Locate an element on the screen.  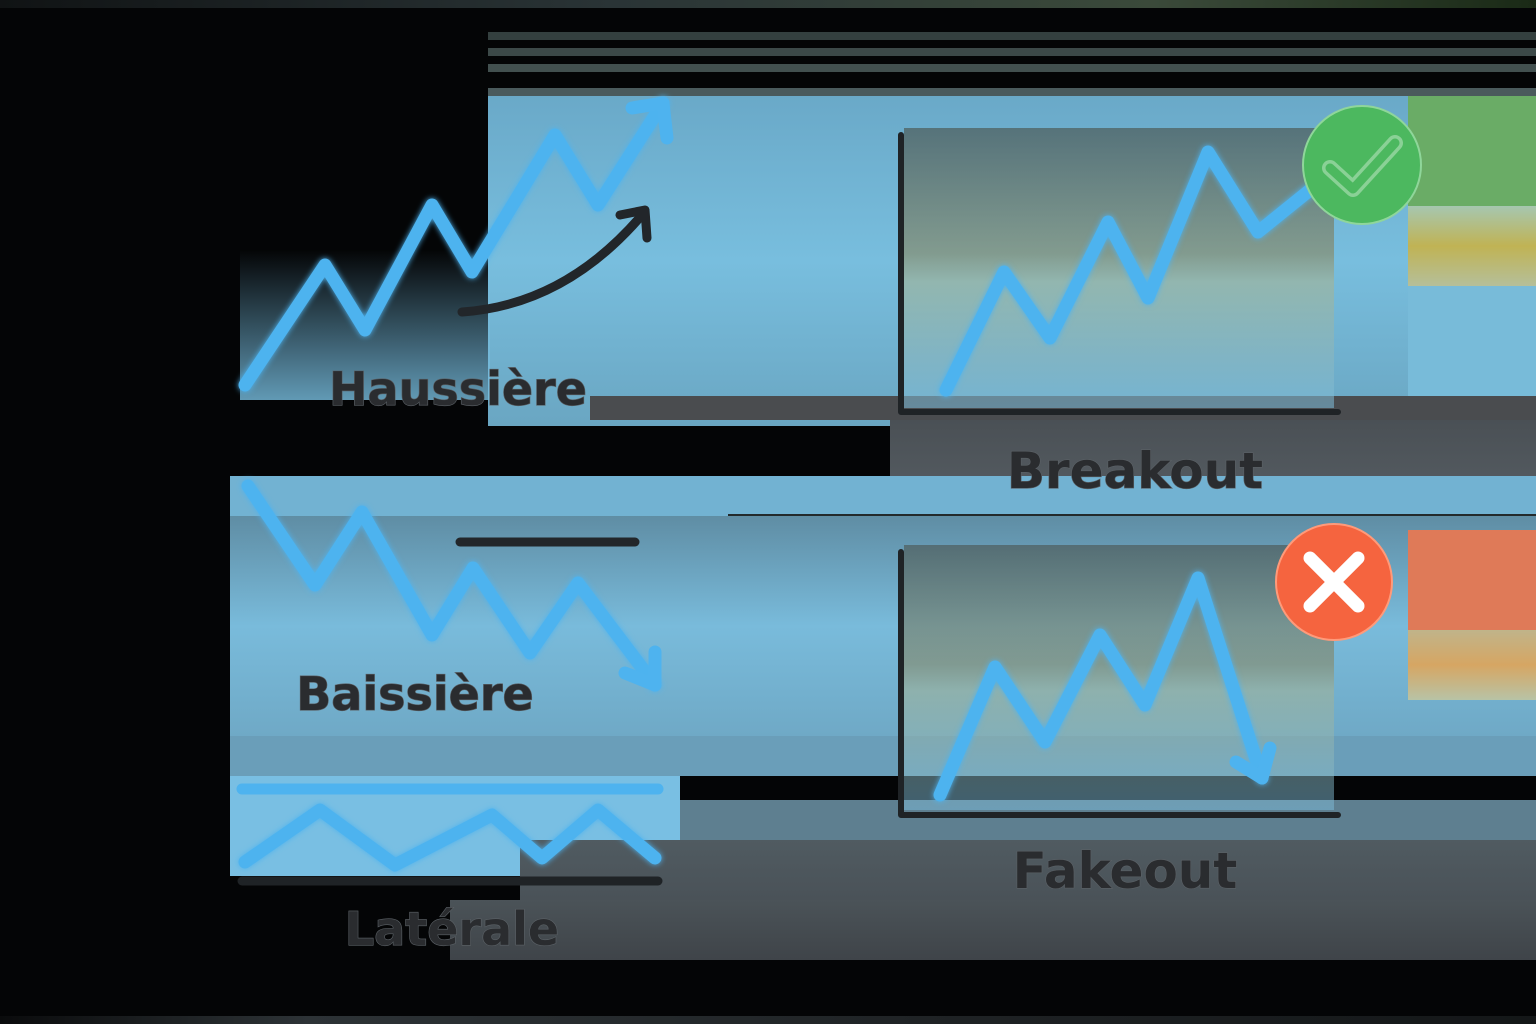
curved-arrow-icon is located at coordinates (552, 263).